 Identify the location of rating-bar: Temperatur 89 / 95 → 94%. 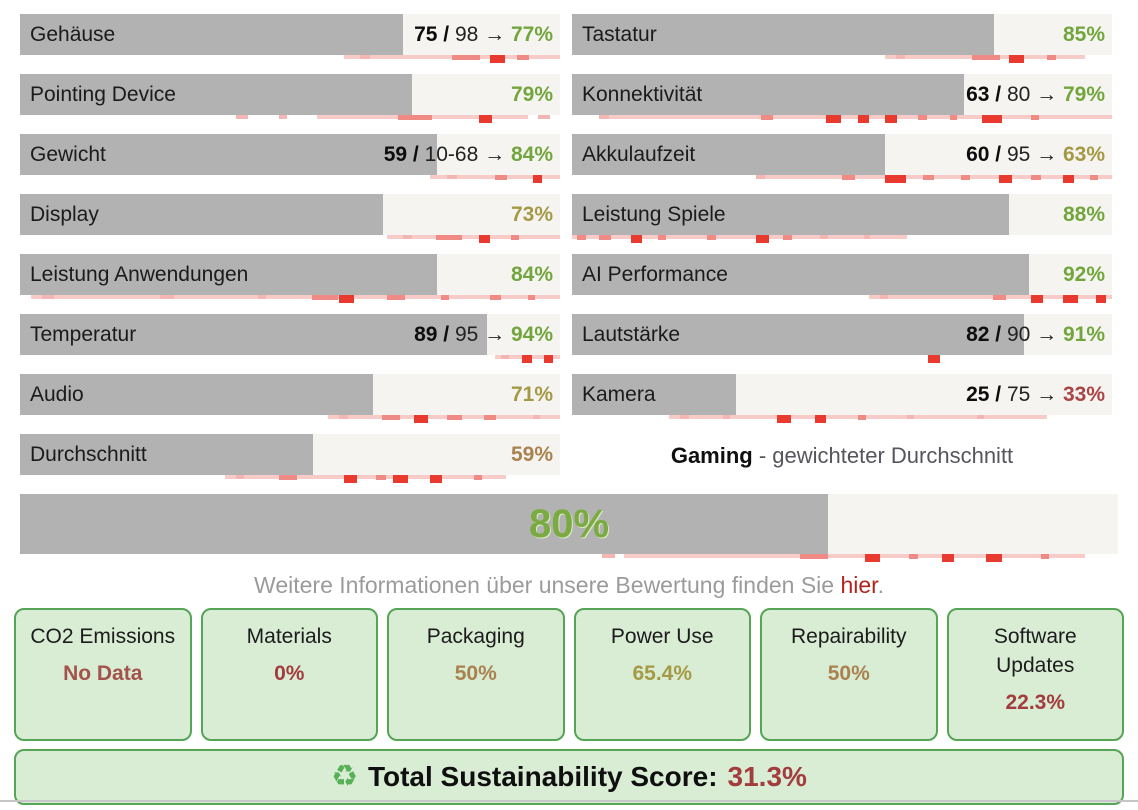
(290, 334).